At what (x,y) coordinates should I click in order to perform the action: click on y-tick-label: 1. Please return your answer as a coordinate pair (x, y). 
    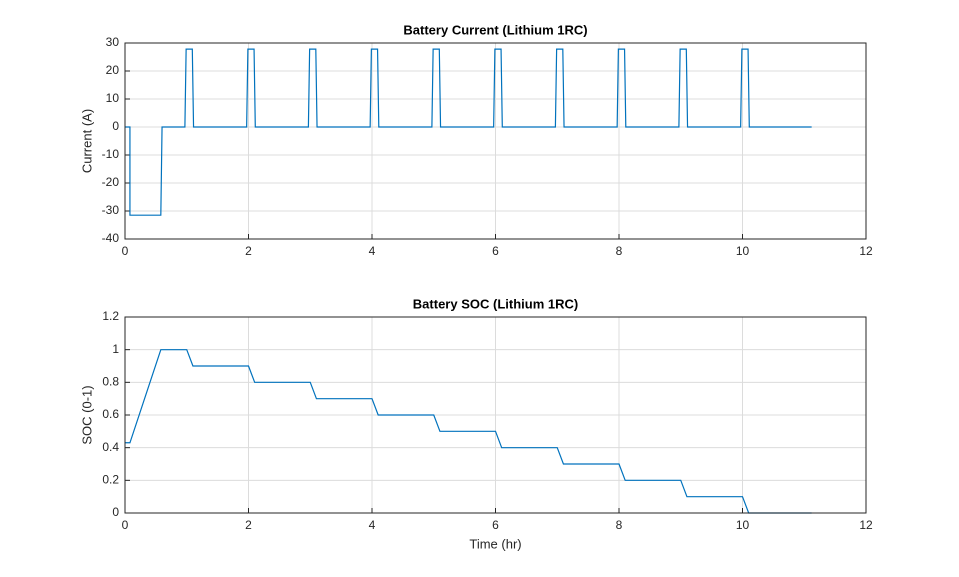
    Looking at the image, I should click on (115, 349).